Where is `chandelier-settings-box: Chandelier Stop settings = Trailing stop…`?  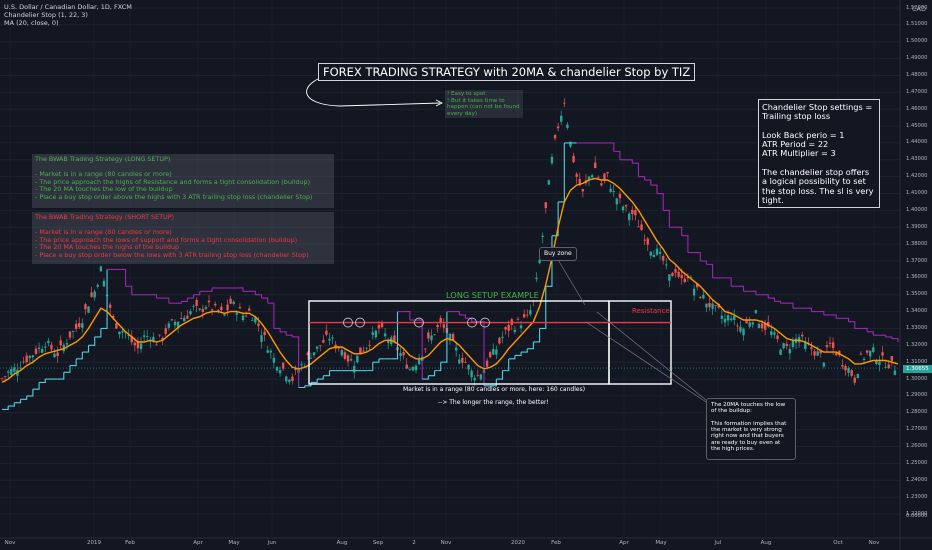 chandelier-settings-box: Chandelier Stop settings = Trailing stop… is located at coordinates (819, 153).